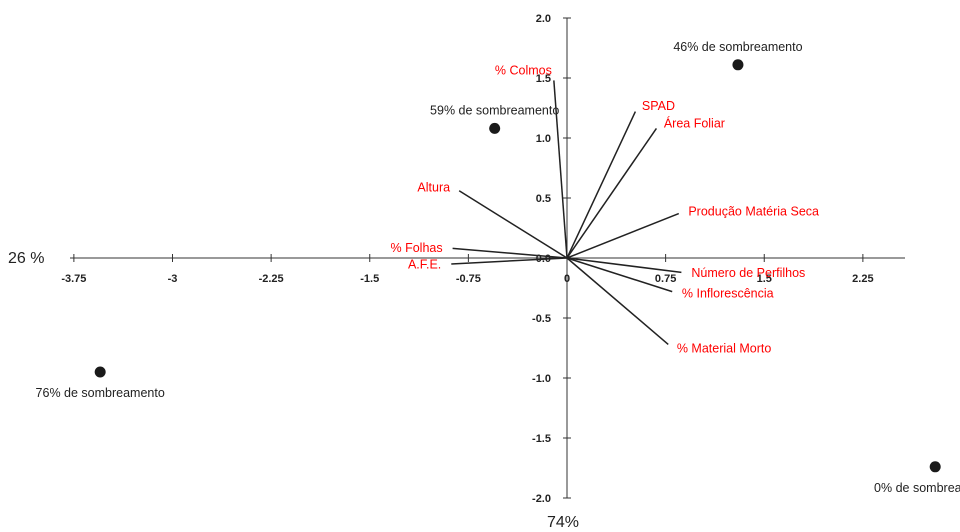  Describe the element at coordinates (541, 439) in the screenshot. I see `y-tick-label: -1.5` at that location.